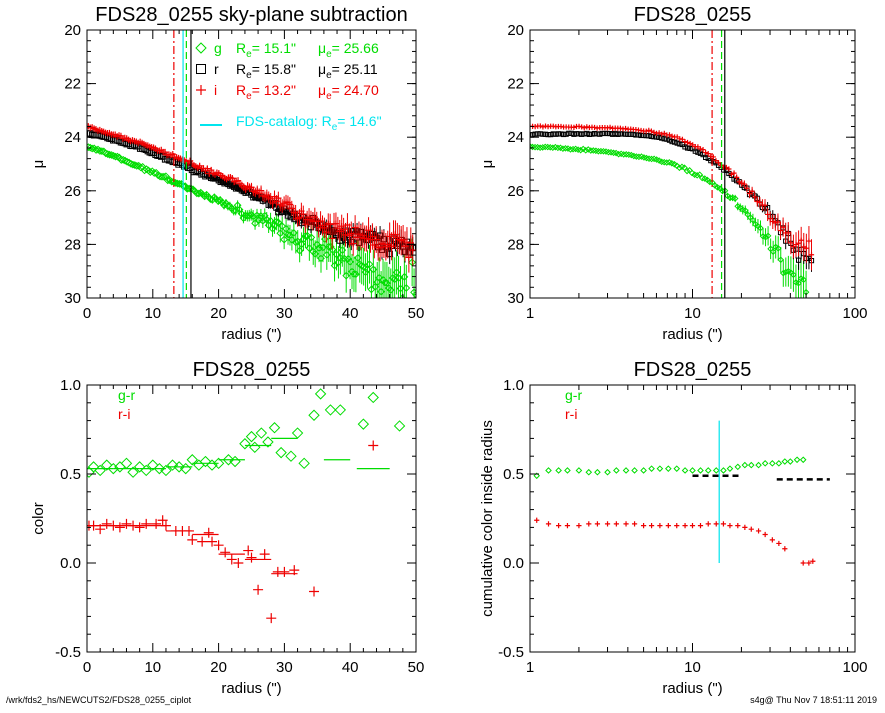 The height and width of the screenshot is (713, 885). I want to click on y-tick-label: 24, so click(515, 137).